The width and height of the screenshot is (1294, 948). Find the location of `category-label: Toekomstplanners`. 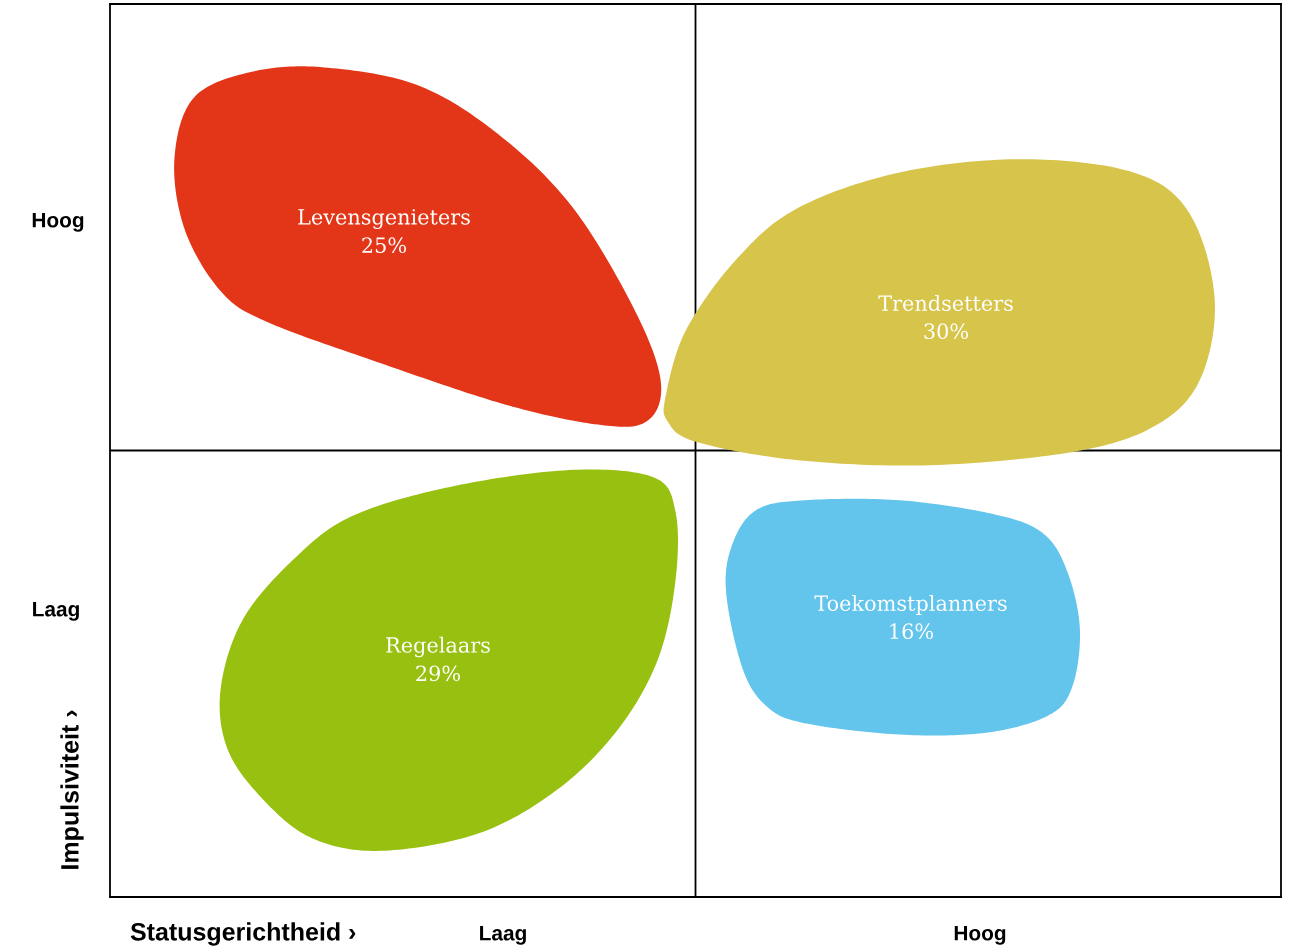

category-label: Toekomstplanners is located at coordinates (910, 605).